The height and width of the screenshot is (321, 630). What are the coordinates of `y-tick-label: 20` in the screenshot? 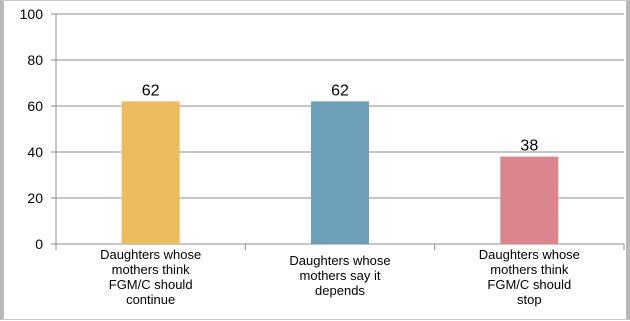 It's located at (35, 198).